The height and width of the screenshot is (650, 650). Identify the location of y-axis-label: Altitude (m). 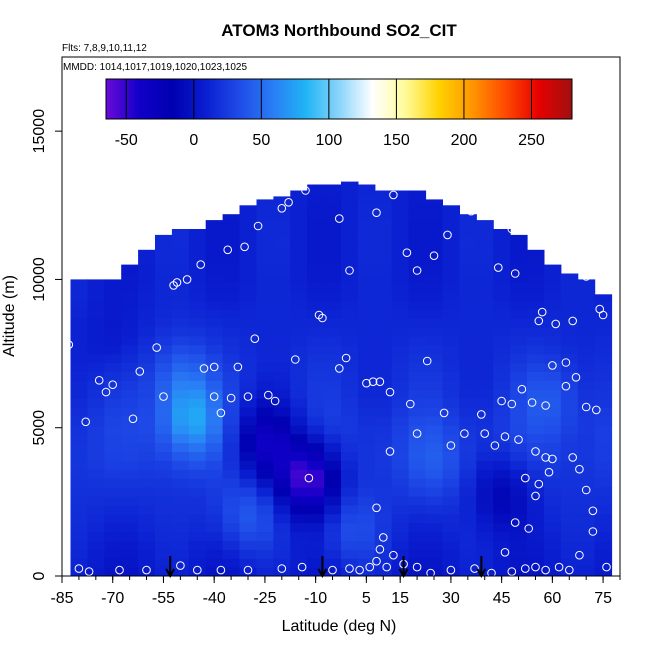
(9, 316).